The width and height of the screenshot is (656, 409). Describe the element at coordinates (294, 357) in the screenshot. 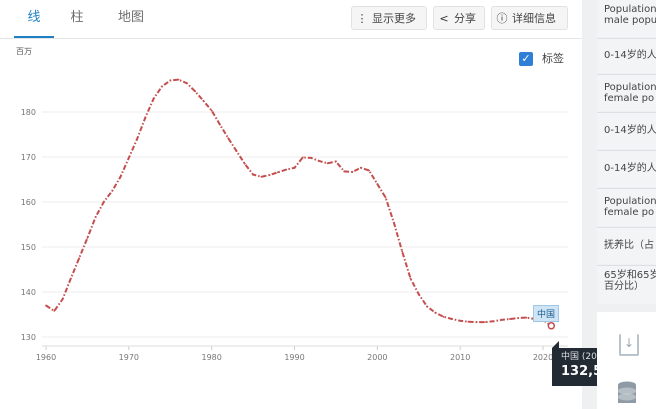

I see `x-tick-label: 1990` at that location.